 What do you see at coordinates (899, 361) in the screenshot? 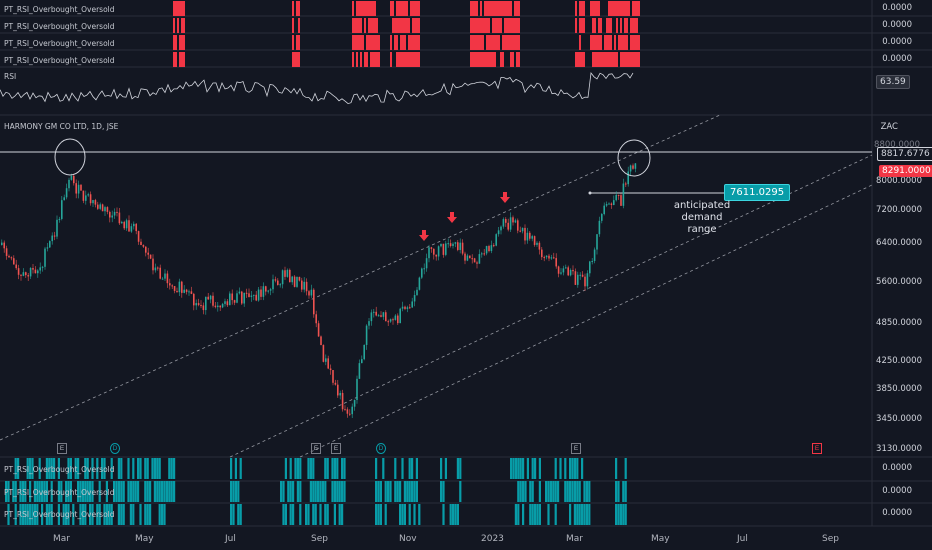
I see `price-tick-7: 4250.0000` at bounding box center [899, 361].